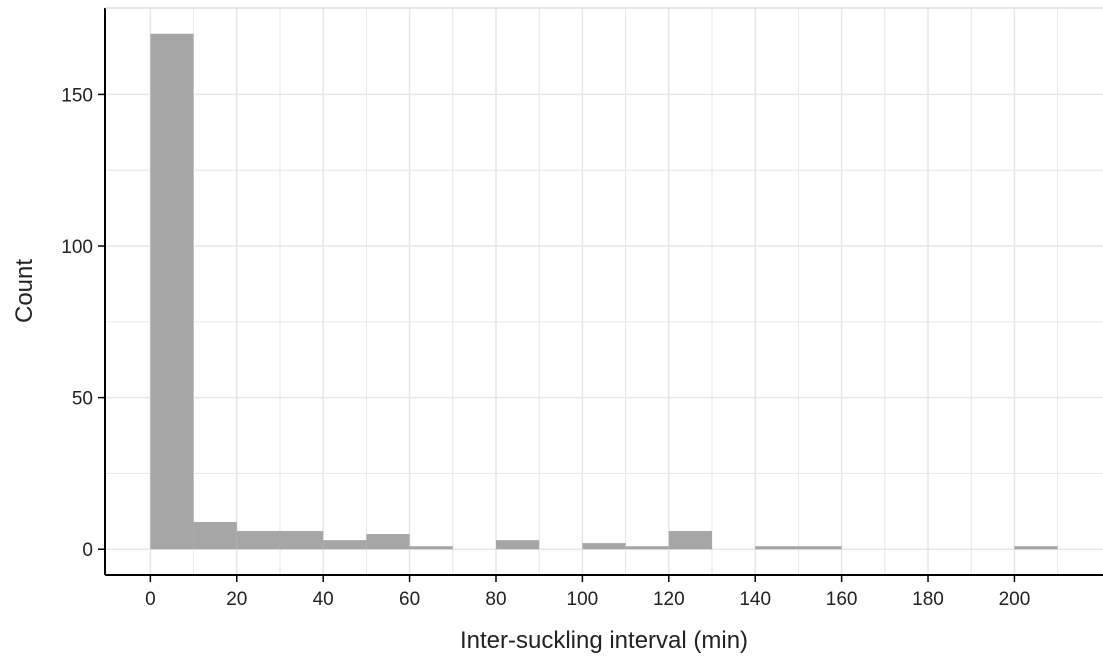 The width and height of the screenshot is (1103, 661). What do you see at coordinates (323, 599) in the screenshot?
I see `x-tick-label: 40` at bounding box center [323, 599].